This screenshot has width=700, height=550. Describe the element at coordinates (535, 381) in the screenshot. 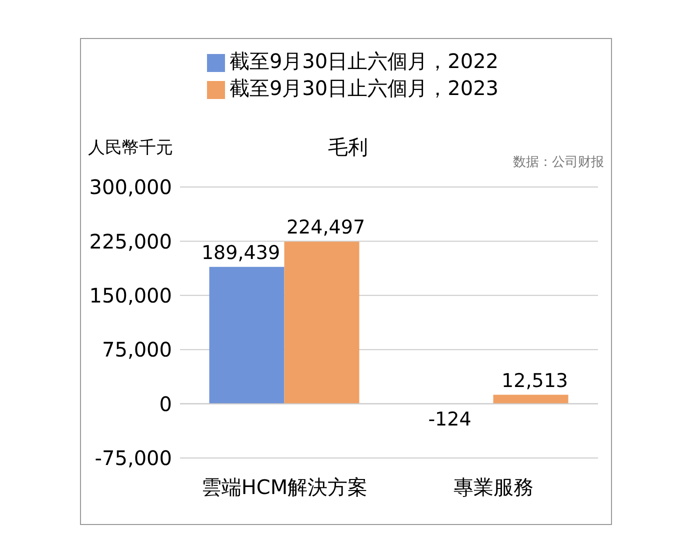

I see `data-label: 12,513` at that location.